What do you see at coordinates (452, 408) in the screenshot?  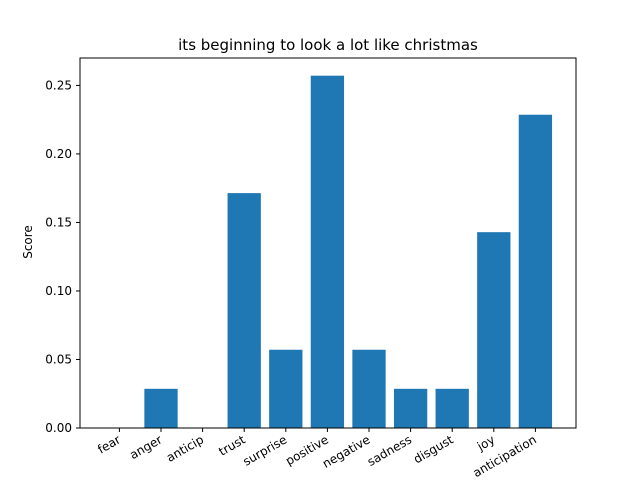 I see `bar-disgust` at bounding box center [452, 408].